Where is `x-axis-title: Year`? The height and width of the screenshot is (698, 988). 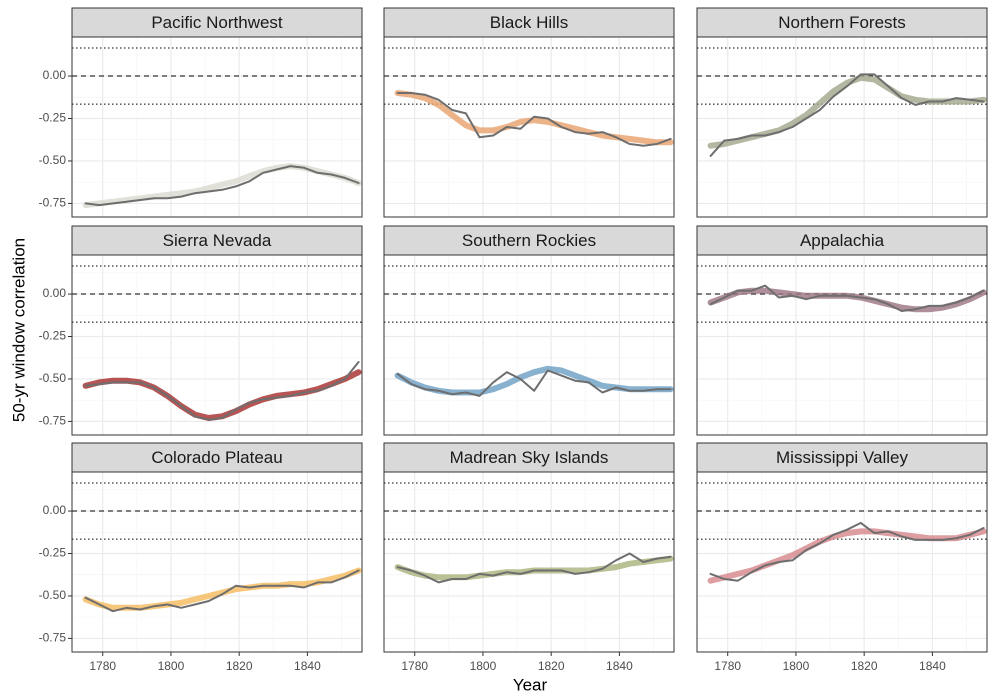
x-axis-title: Year is located at coordinates (530, 684).